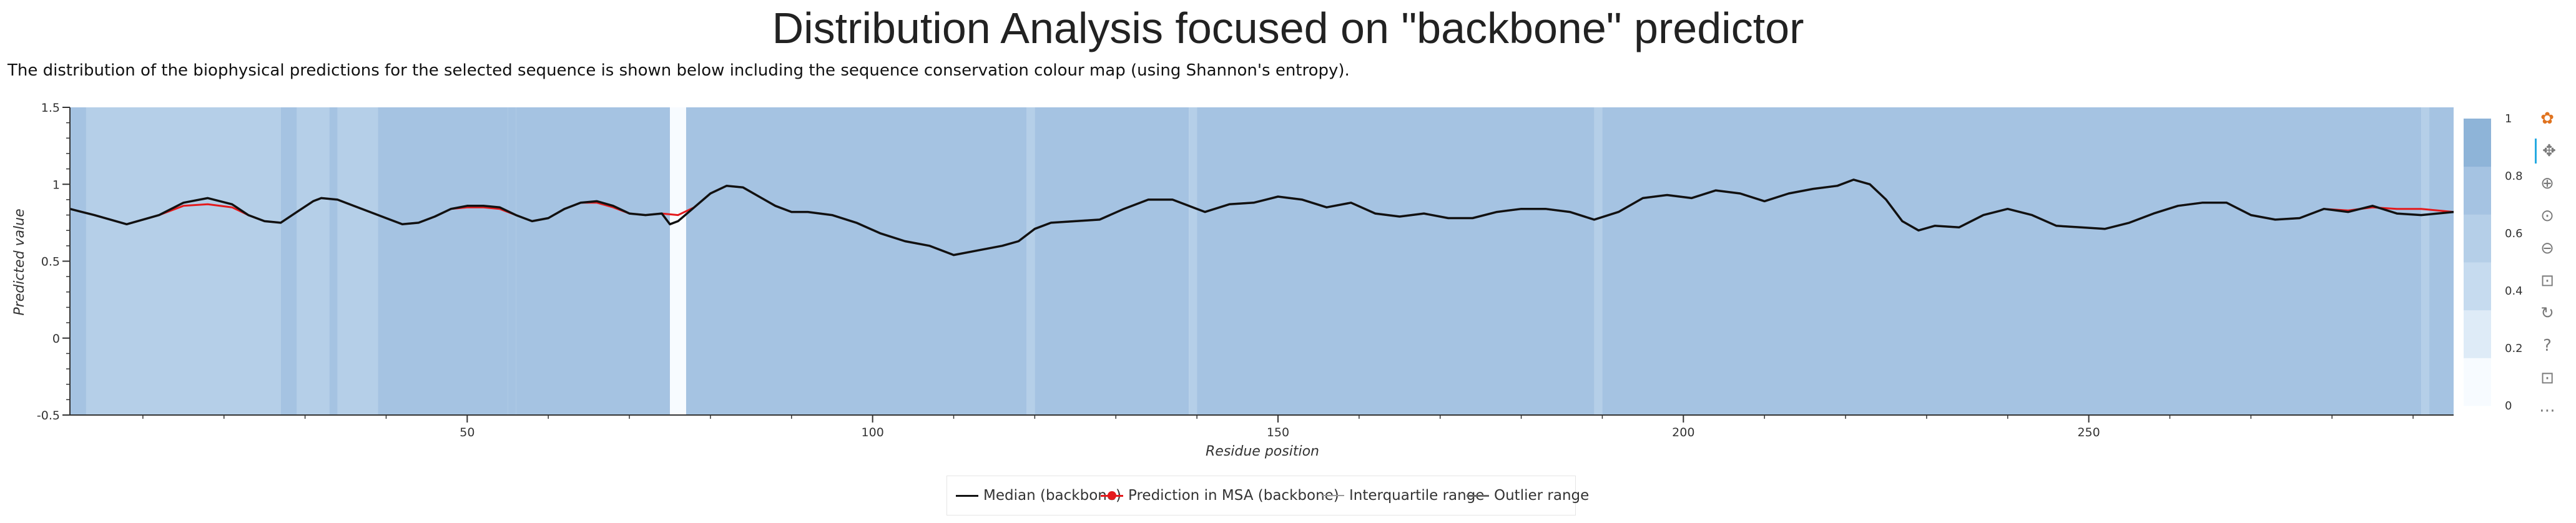  I want to click on colorbar-tick-label: 1, so click(2508, 119).